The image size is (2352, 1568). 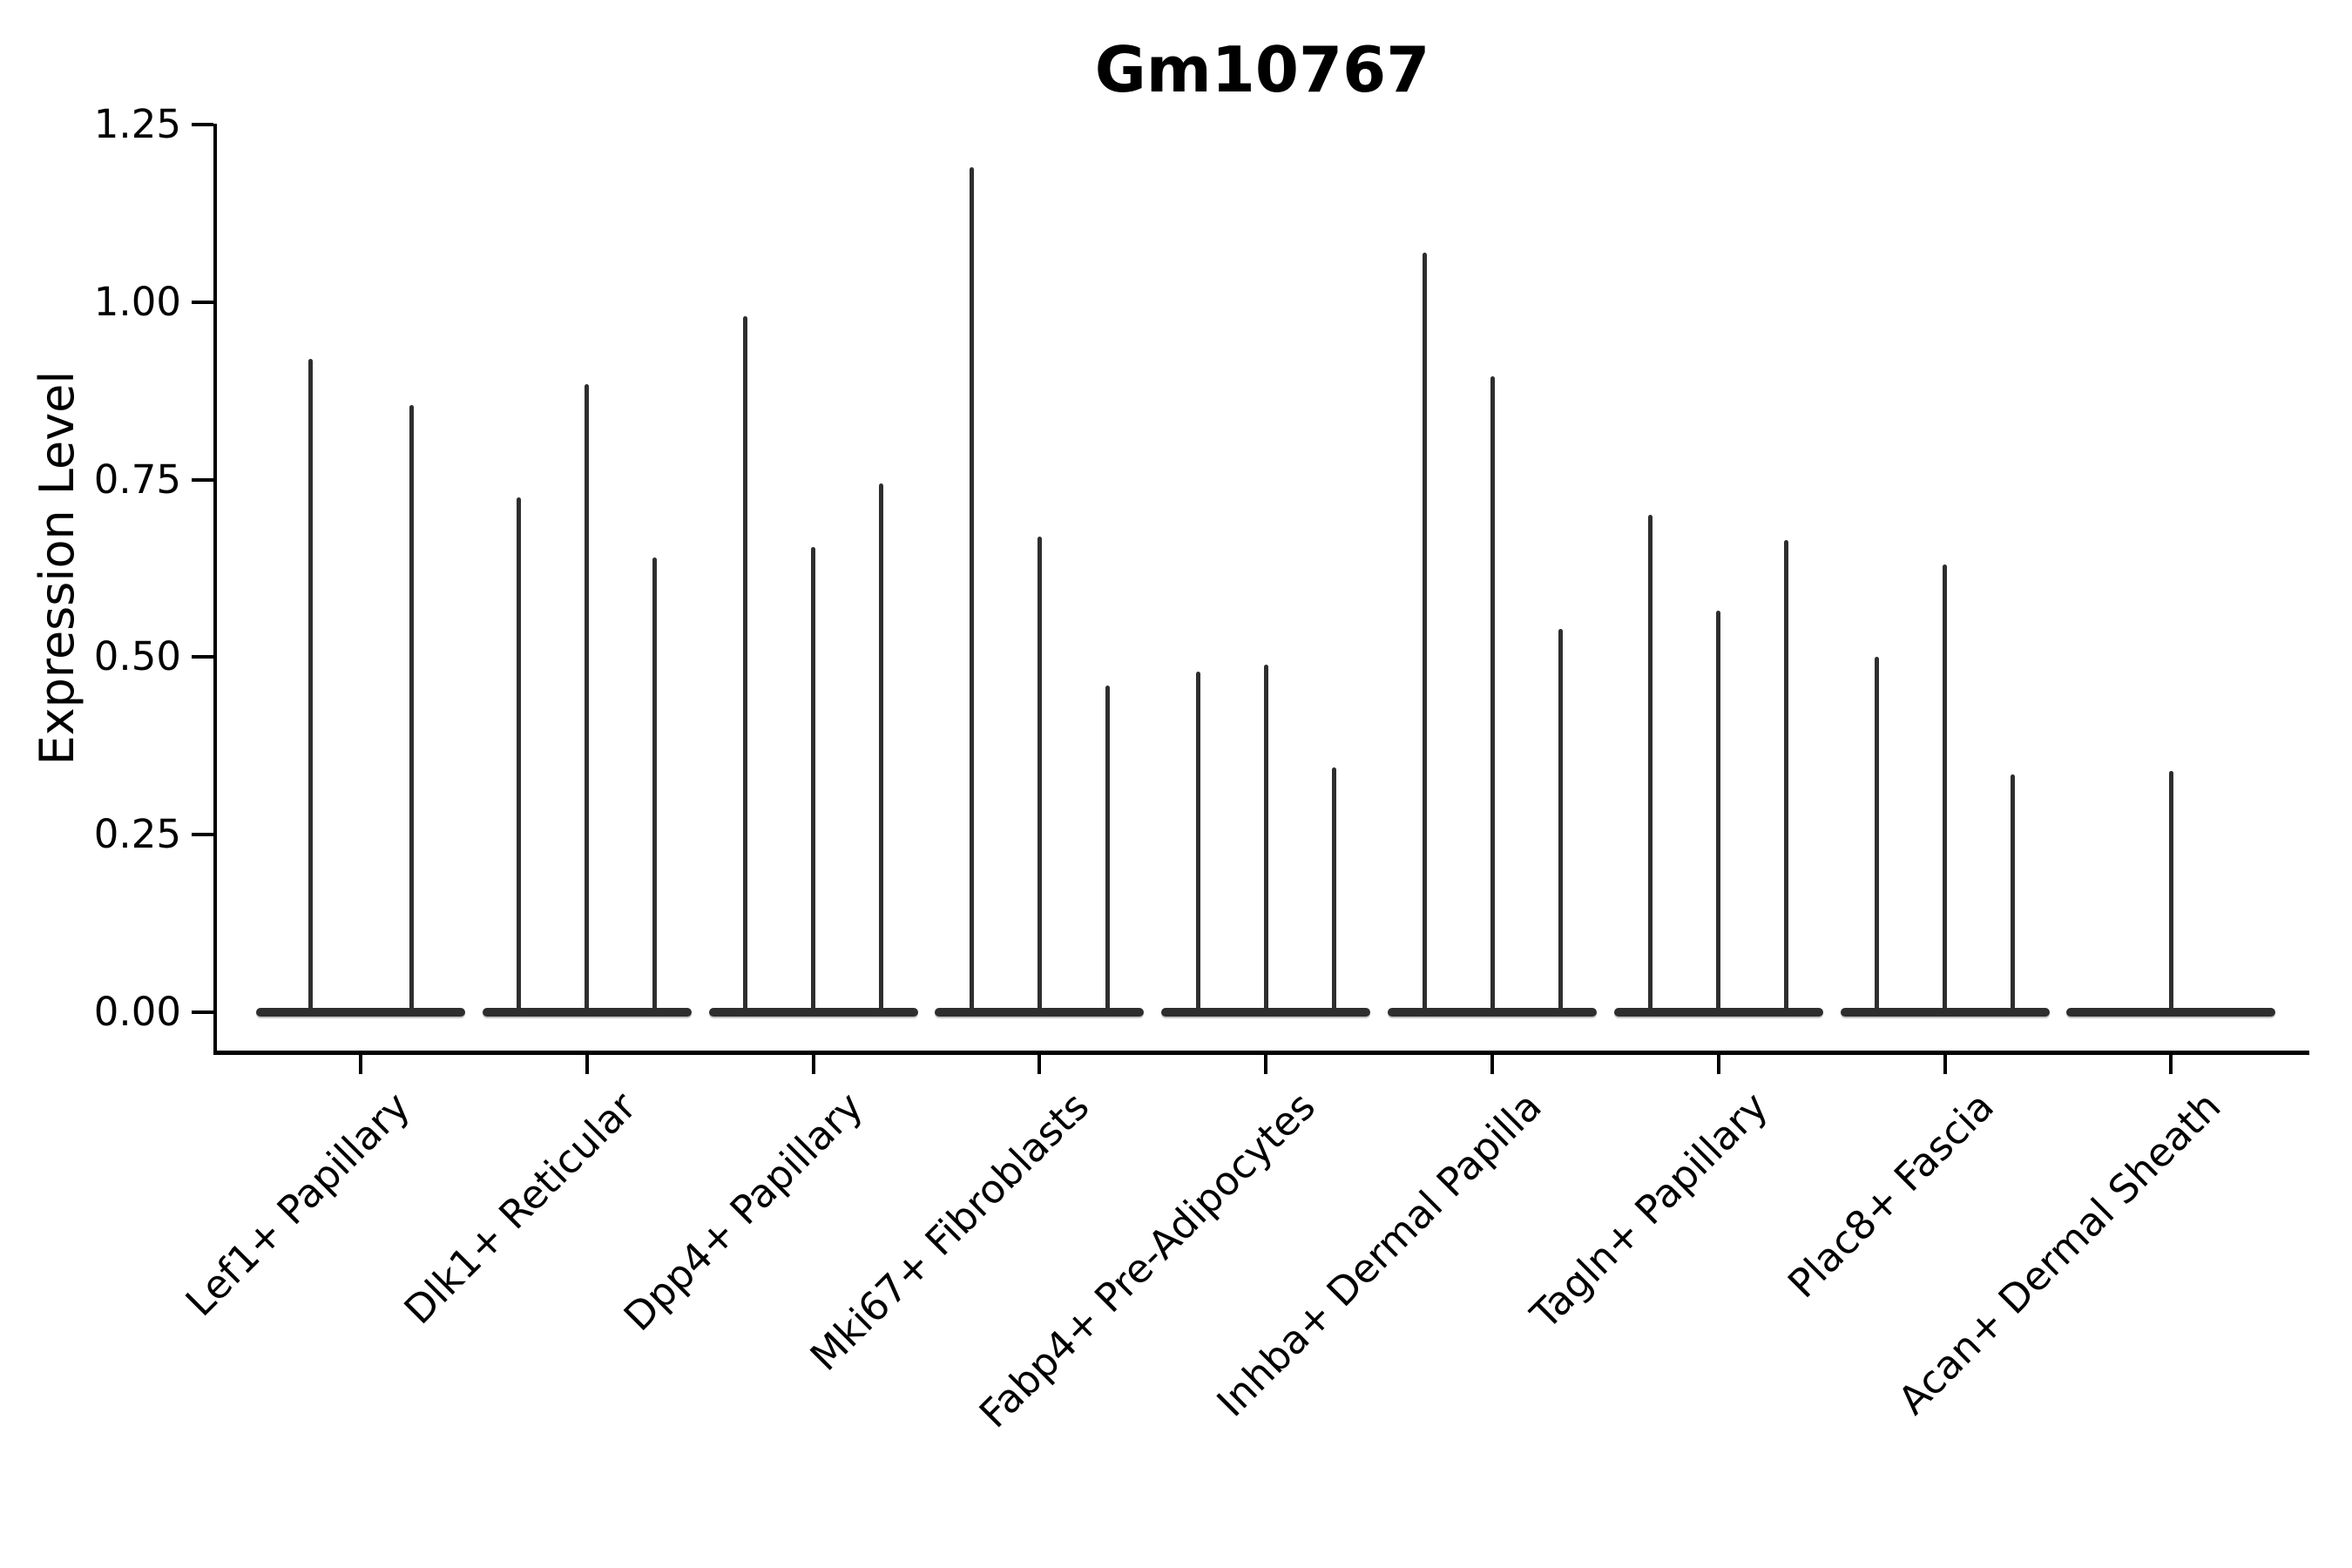 I want to click on x-tick-label: Plac8+ Fascia, so click(x=1892, y=1195).